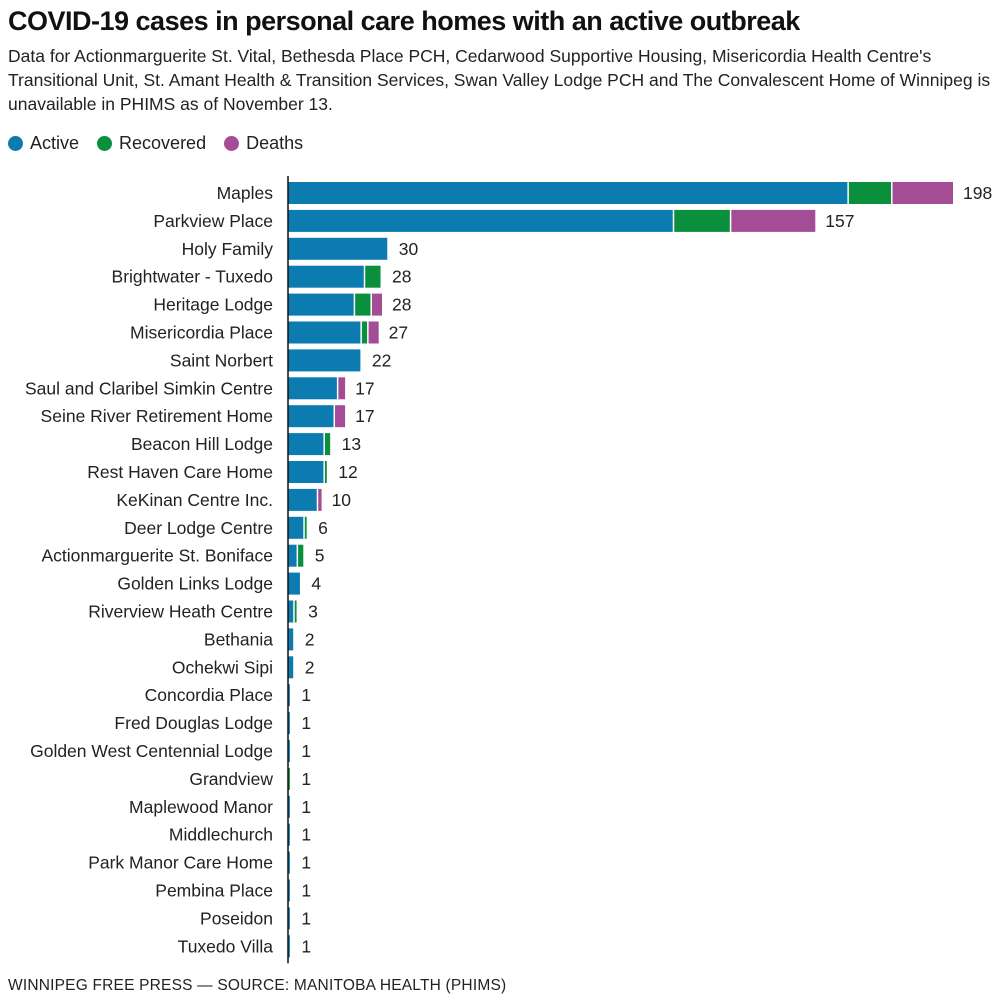  I want to click on legend-item-deaths: Deaths, so click(263, 143).